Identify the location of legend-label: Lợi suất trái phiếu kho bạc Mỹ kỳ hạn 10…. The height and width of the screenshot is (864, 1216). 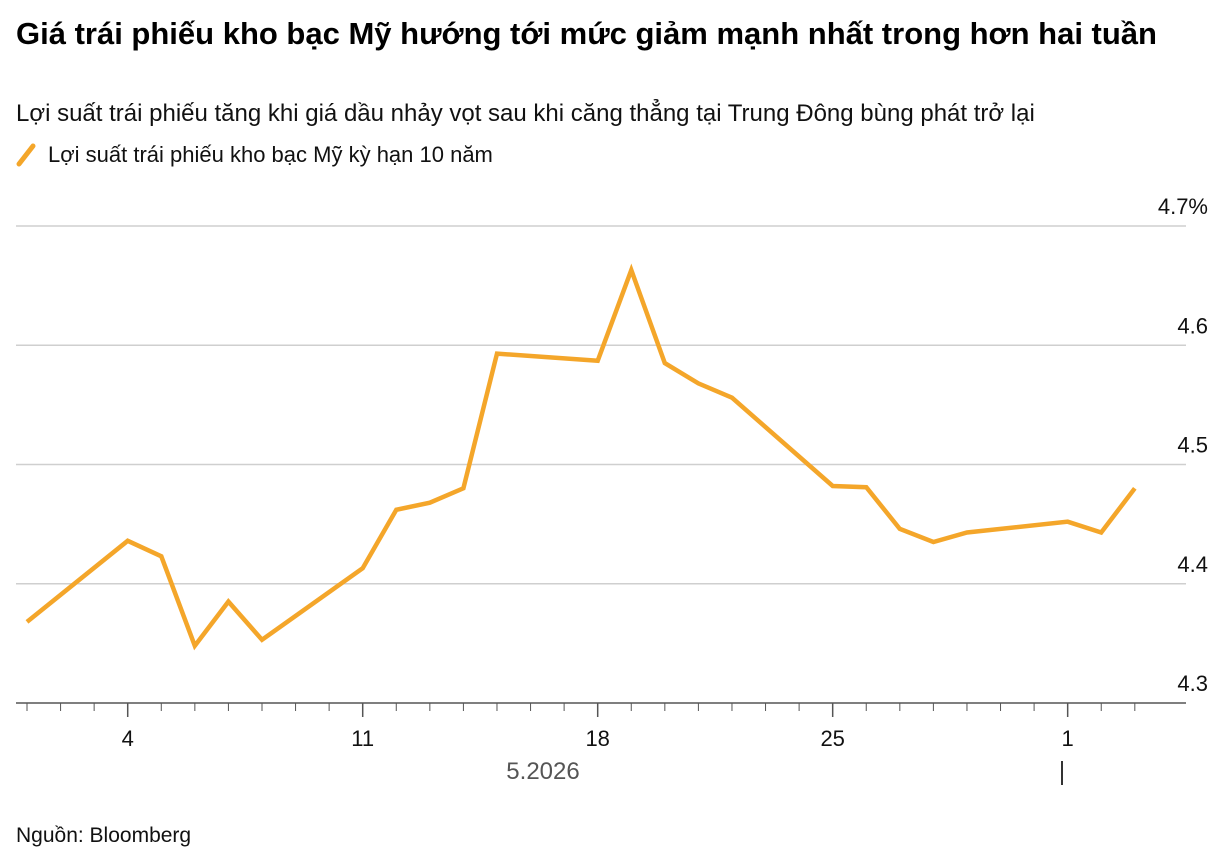
(270, 154).